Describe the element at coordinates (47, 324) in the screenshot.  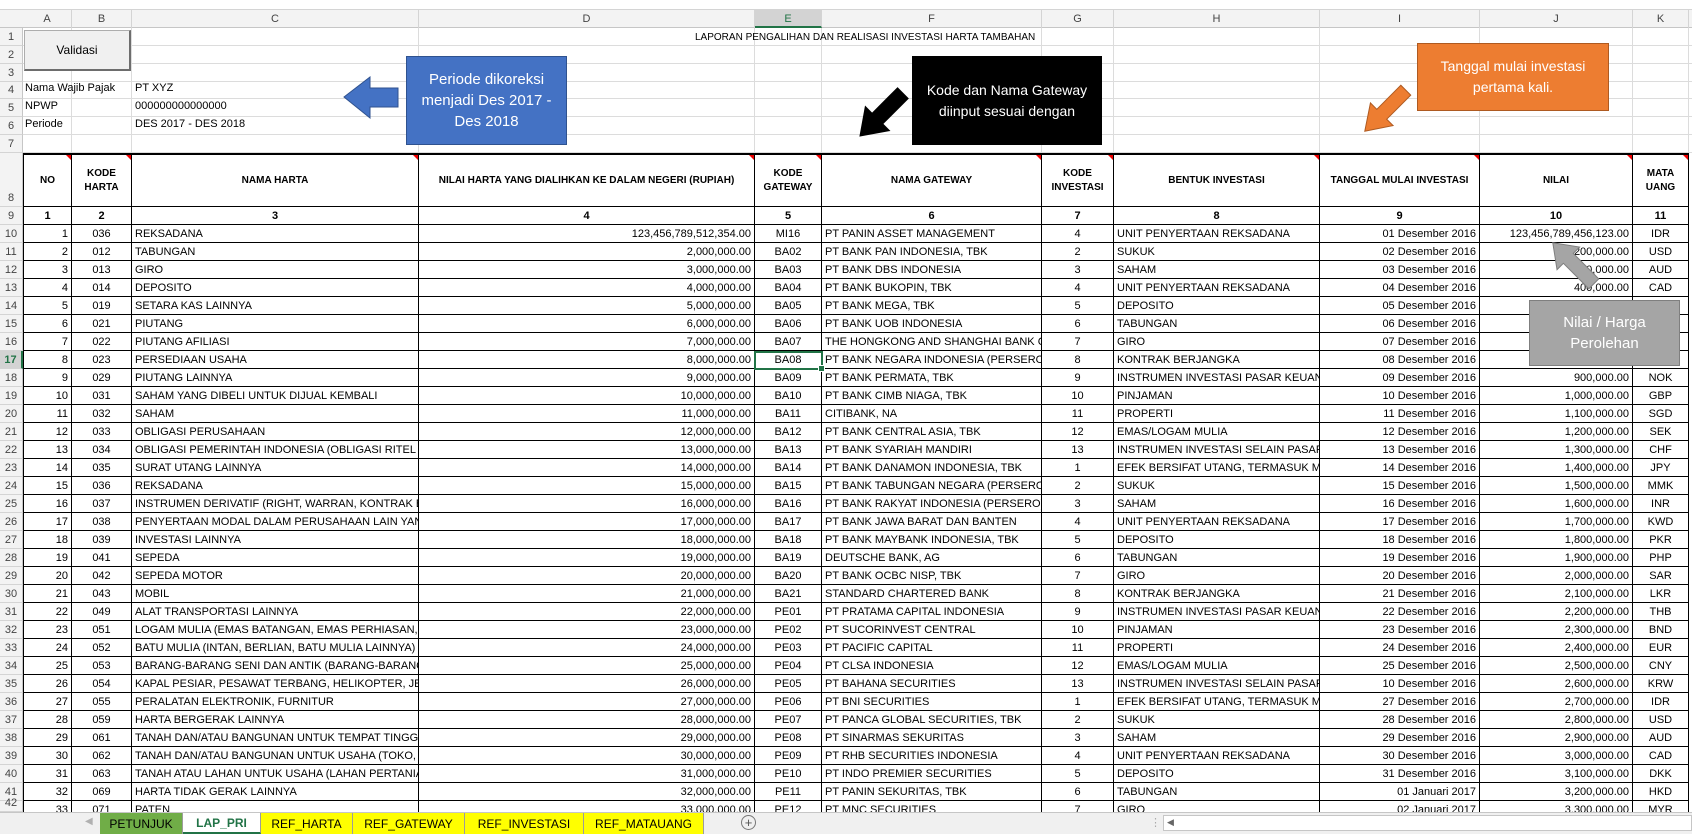
I see `cell-no: 6` at that location.